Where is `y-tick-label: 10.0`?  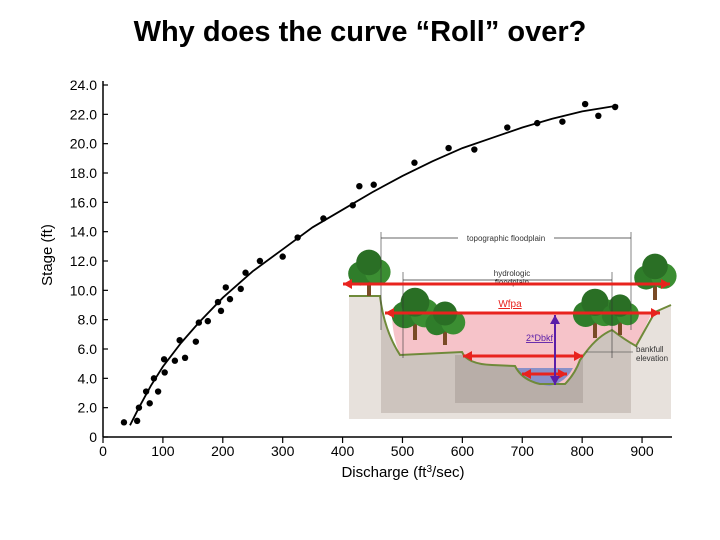
y-tick-label: 10.0 is located at coordinates (83, 290).